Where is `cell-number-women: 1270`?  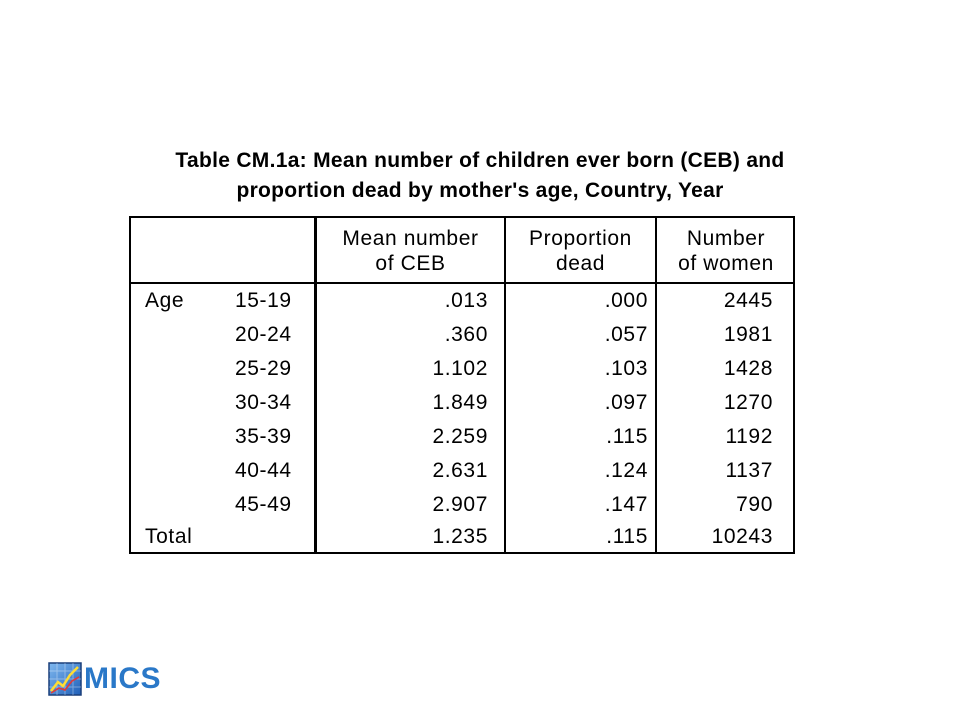 cell-number-women: 1270 is located at coordinates (748, 402).